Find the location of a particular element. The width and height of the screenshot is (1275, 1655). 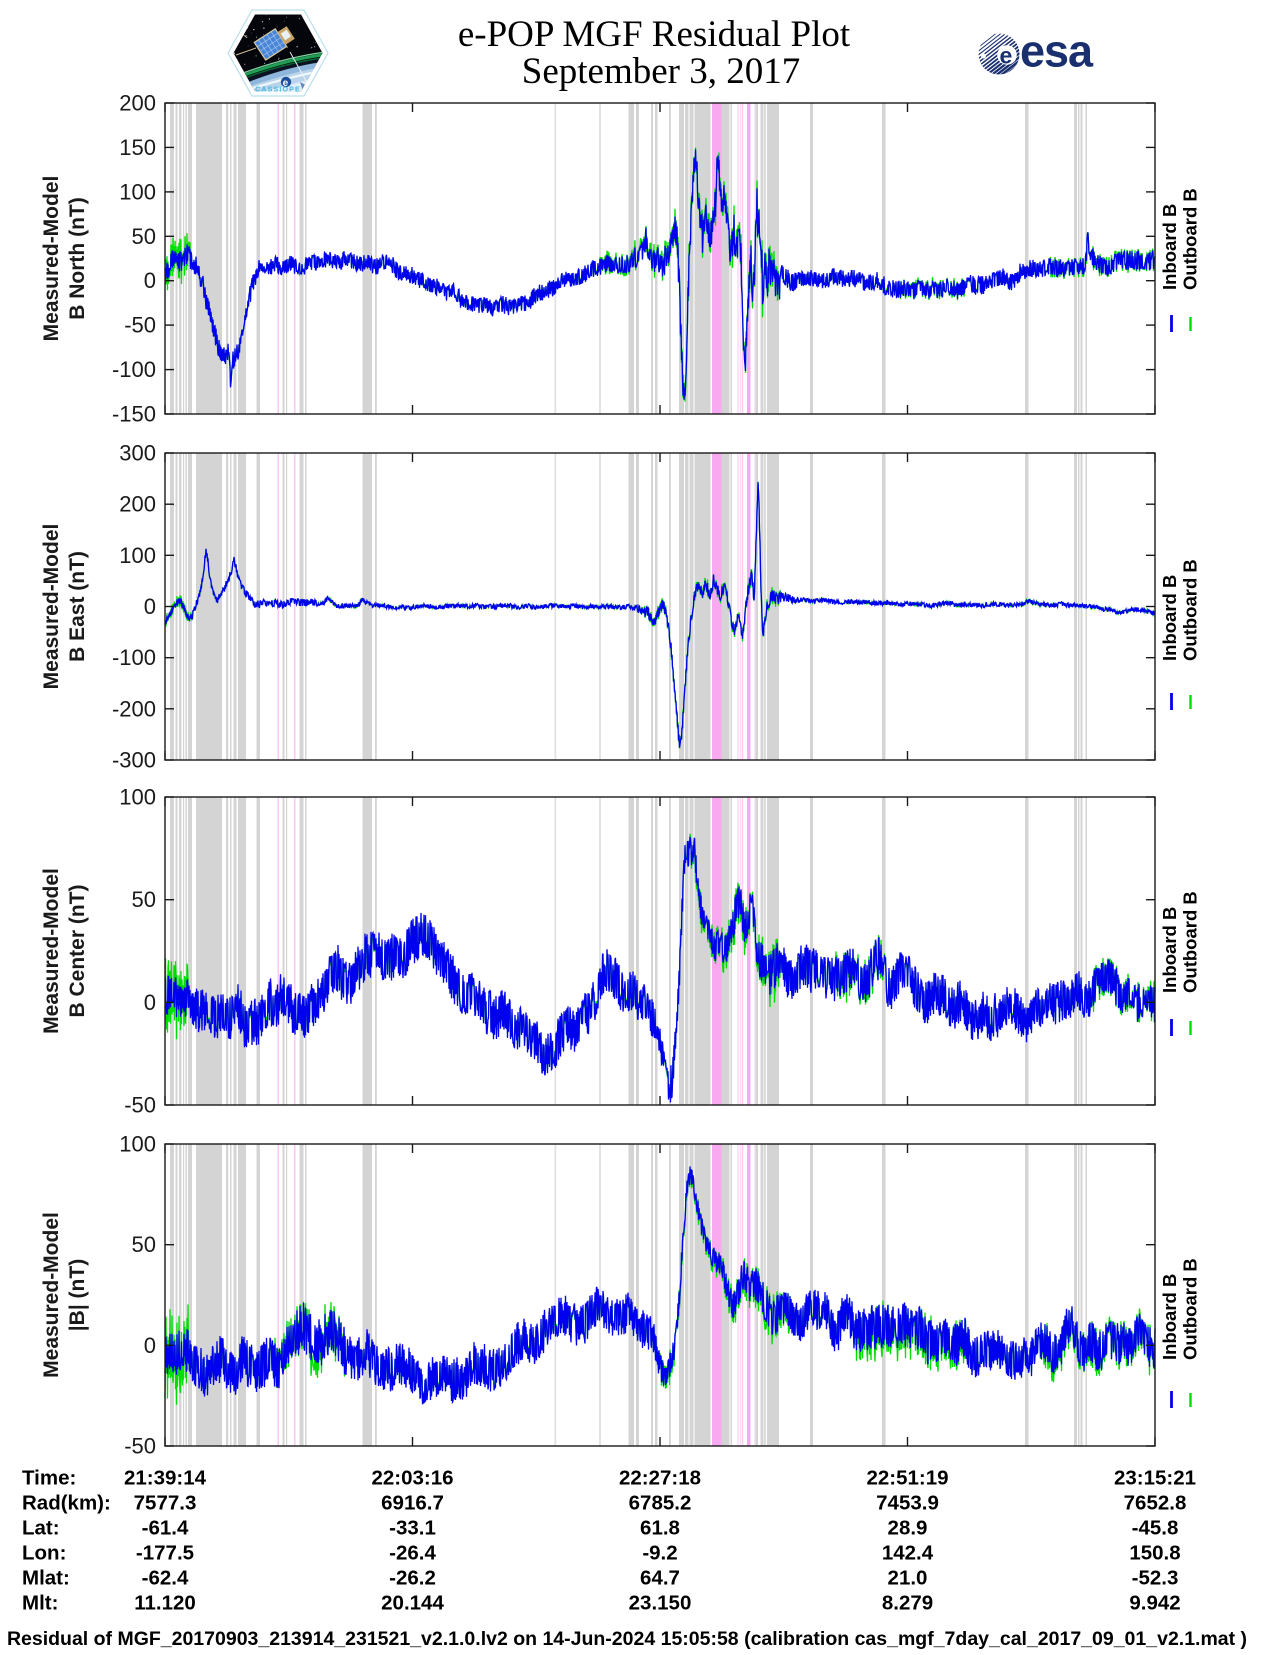

svg-text: 150.8 is located at coordinates (1154, 1553).